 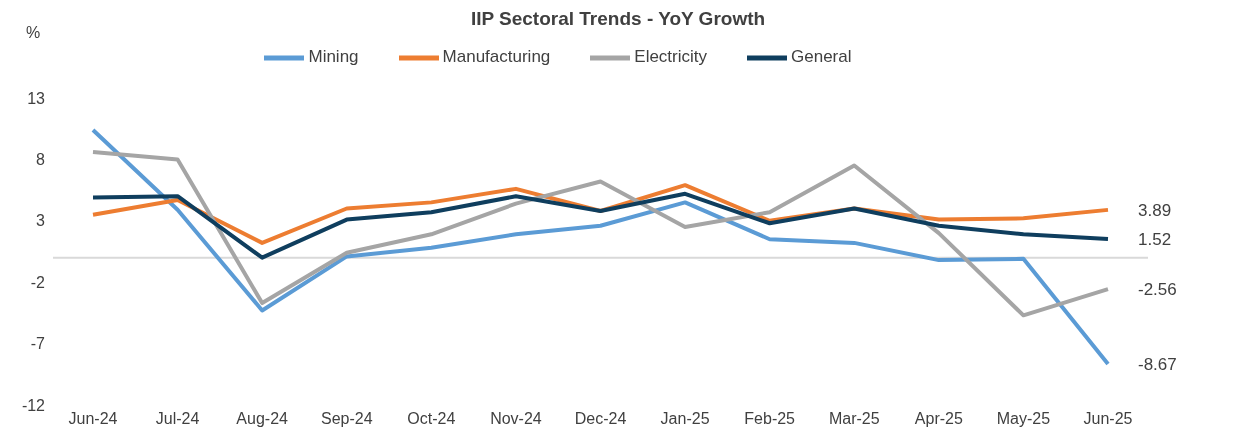 I want to click on data-label: 3.89, so click(x=1155, y=210).